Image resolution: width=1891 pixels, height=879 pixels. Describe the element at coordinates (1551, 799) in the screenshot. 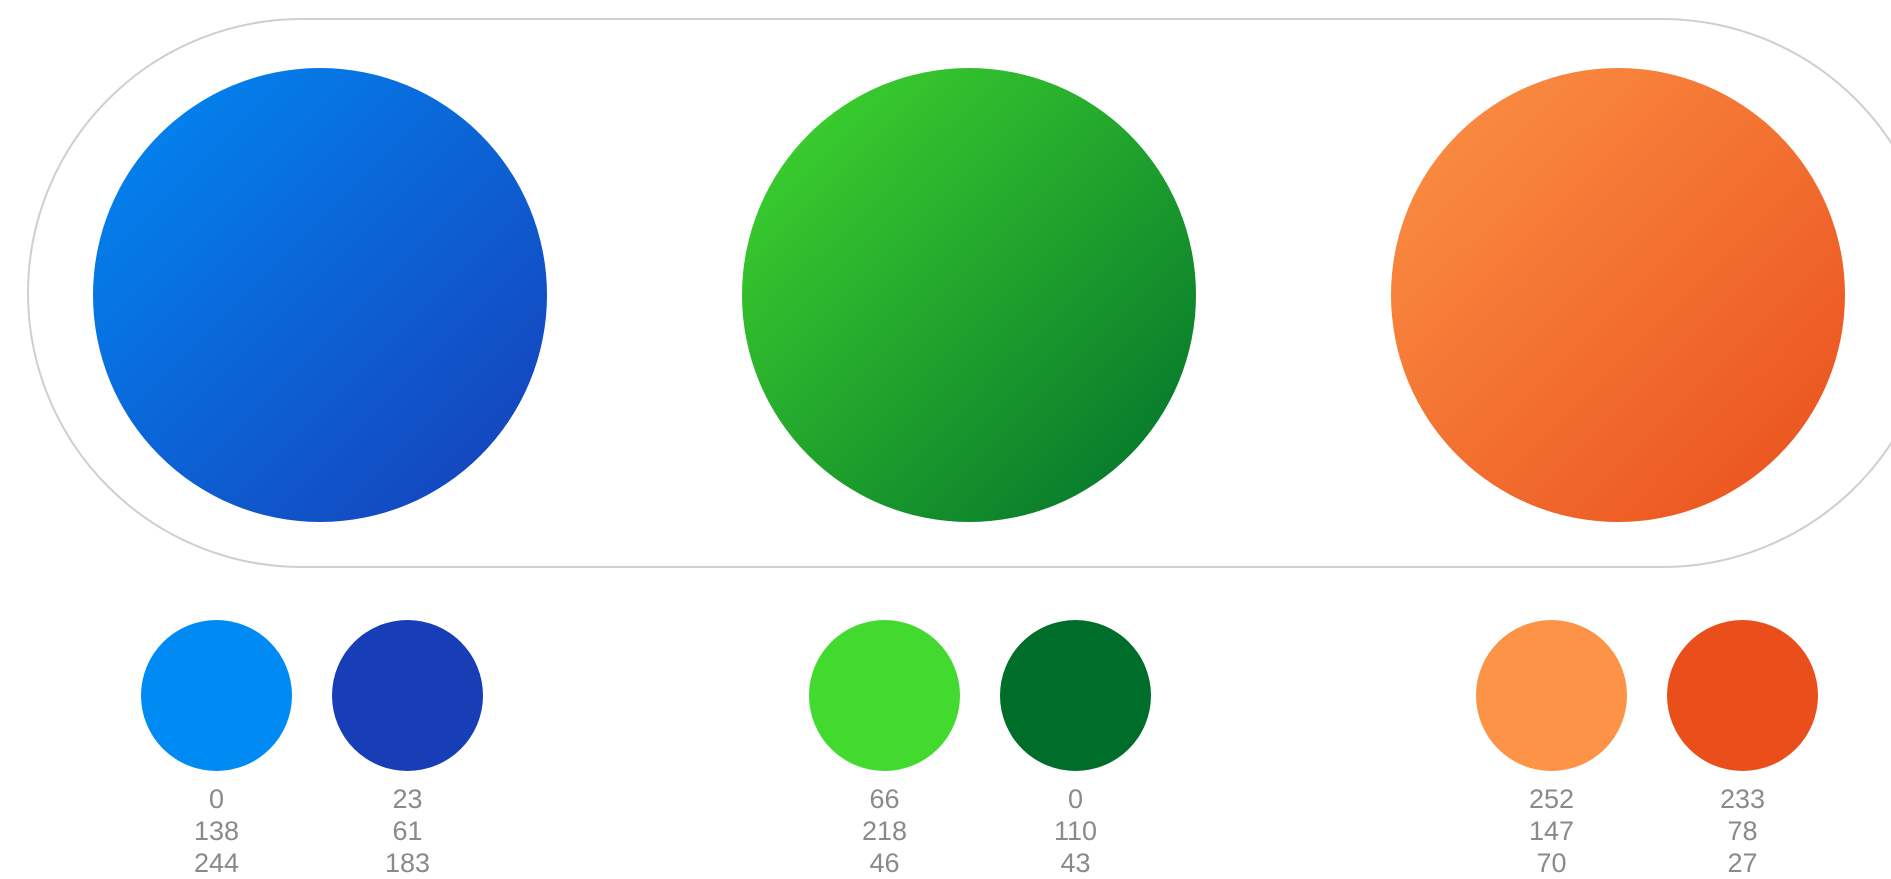

I see `red-value: 252` at that location.